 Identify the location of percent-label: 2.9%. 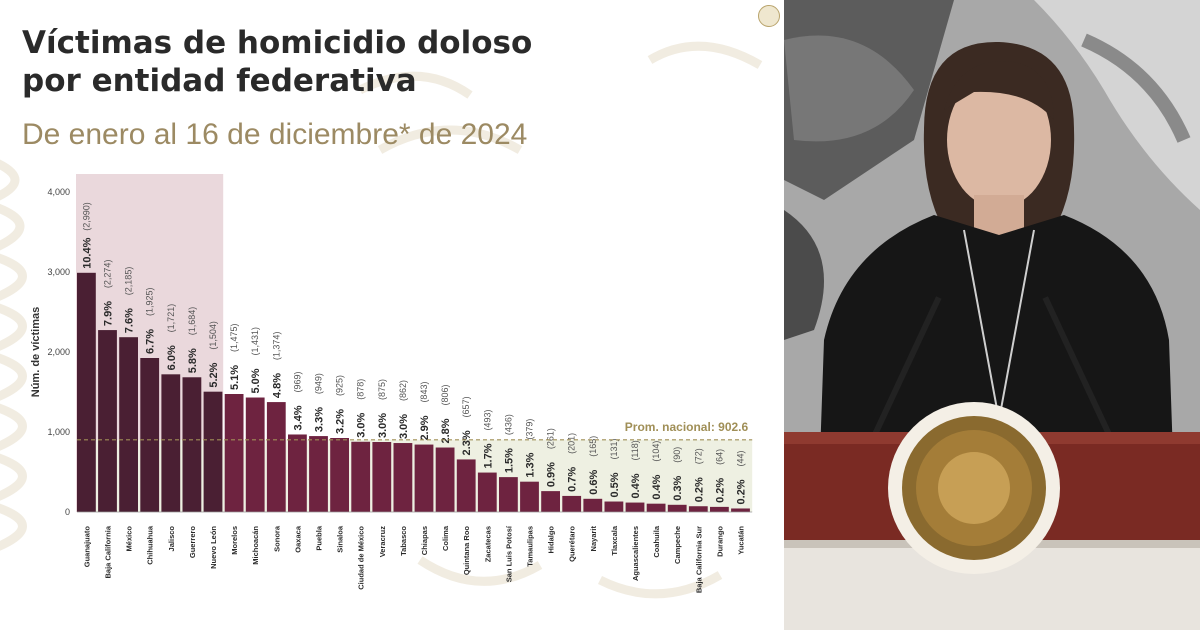
(425, 427).